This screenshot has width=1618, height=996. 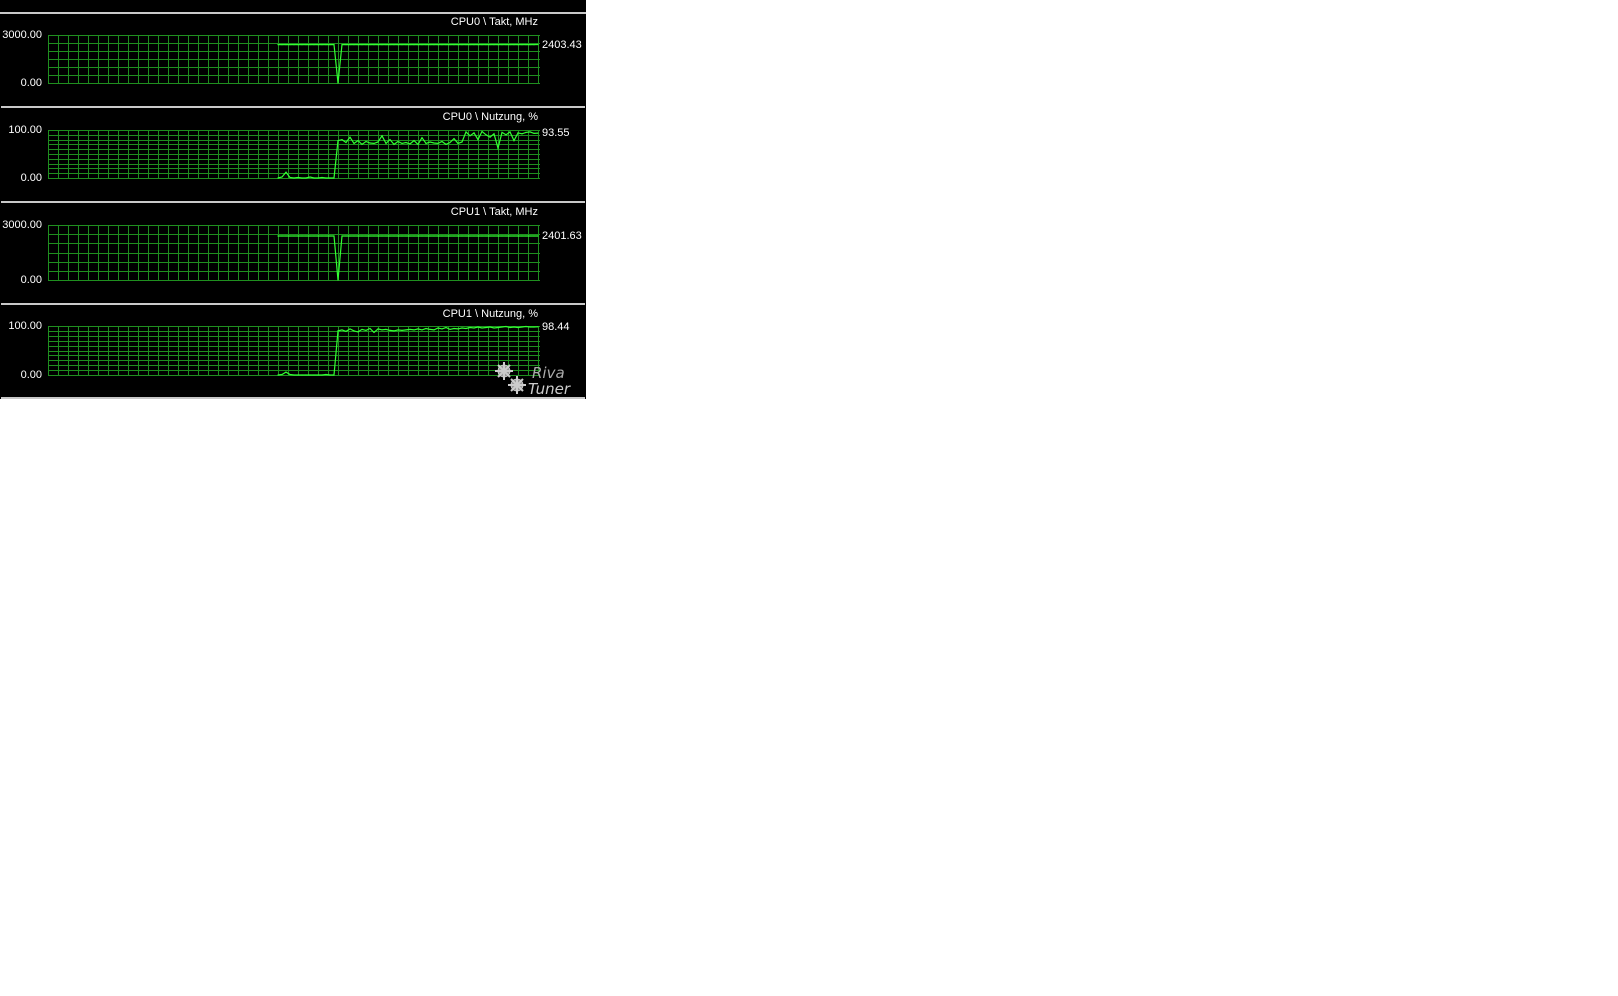 What do you see at coordinates (562, 235) in the screenshot?
I see `current-value: 2401.63` at bounding box center [562, 235].